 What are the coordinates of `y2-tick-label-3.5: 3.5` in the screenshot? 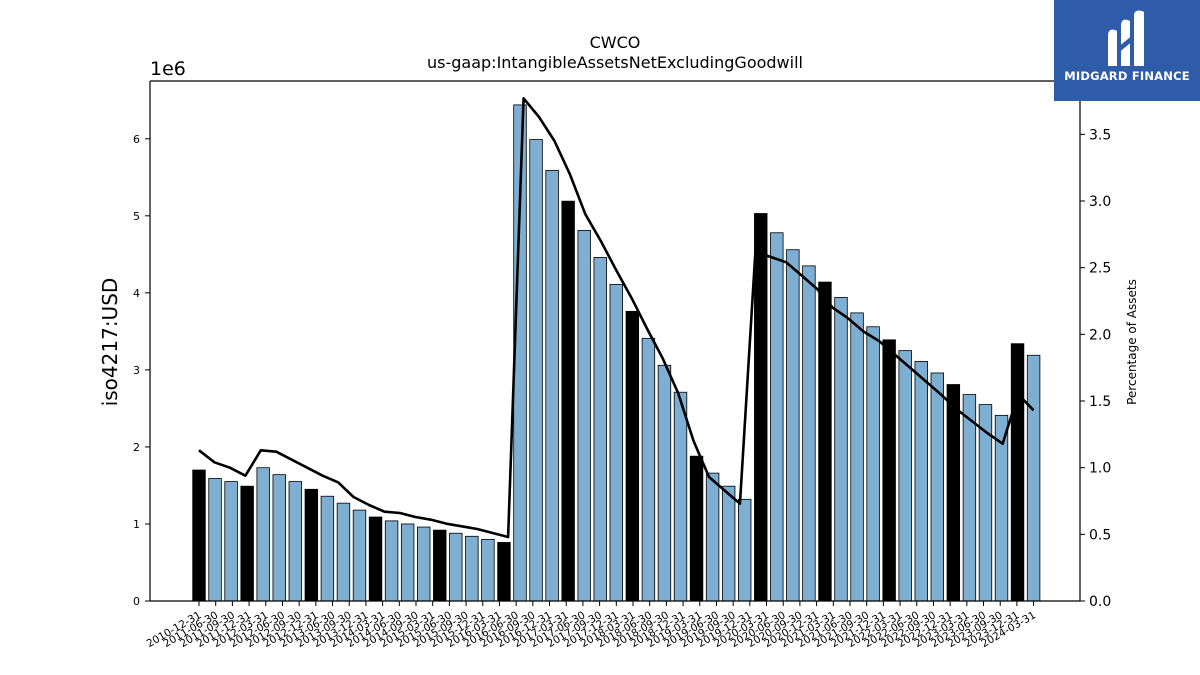 It's located at (1100, 135).